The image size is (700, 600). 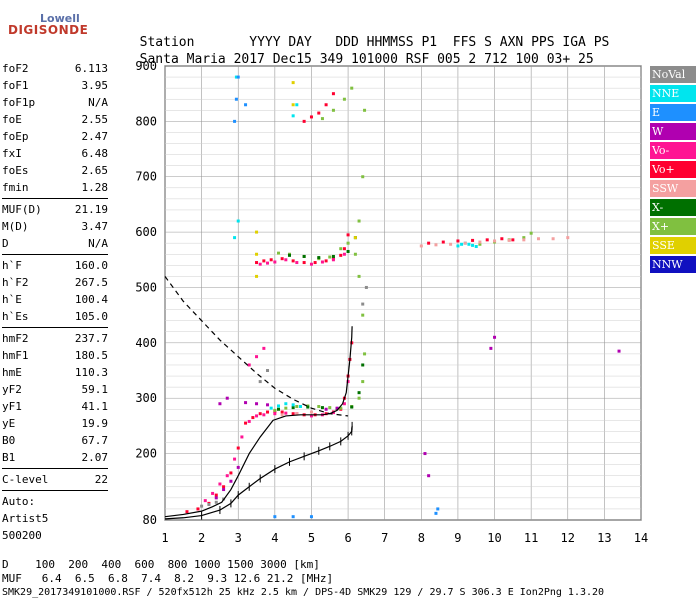 What do you see at coordinates (543, 42) in the screenshot?
I see `header-label: PPS` at bounding box center [543, 42].